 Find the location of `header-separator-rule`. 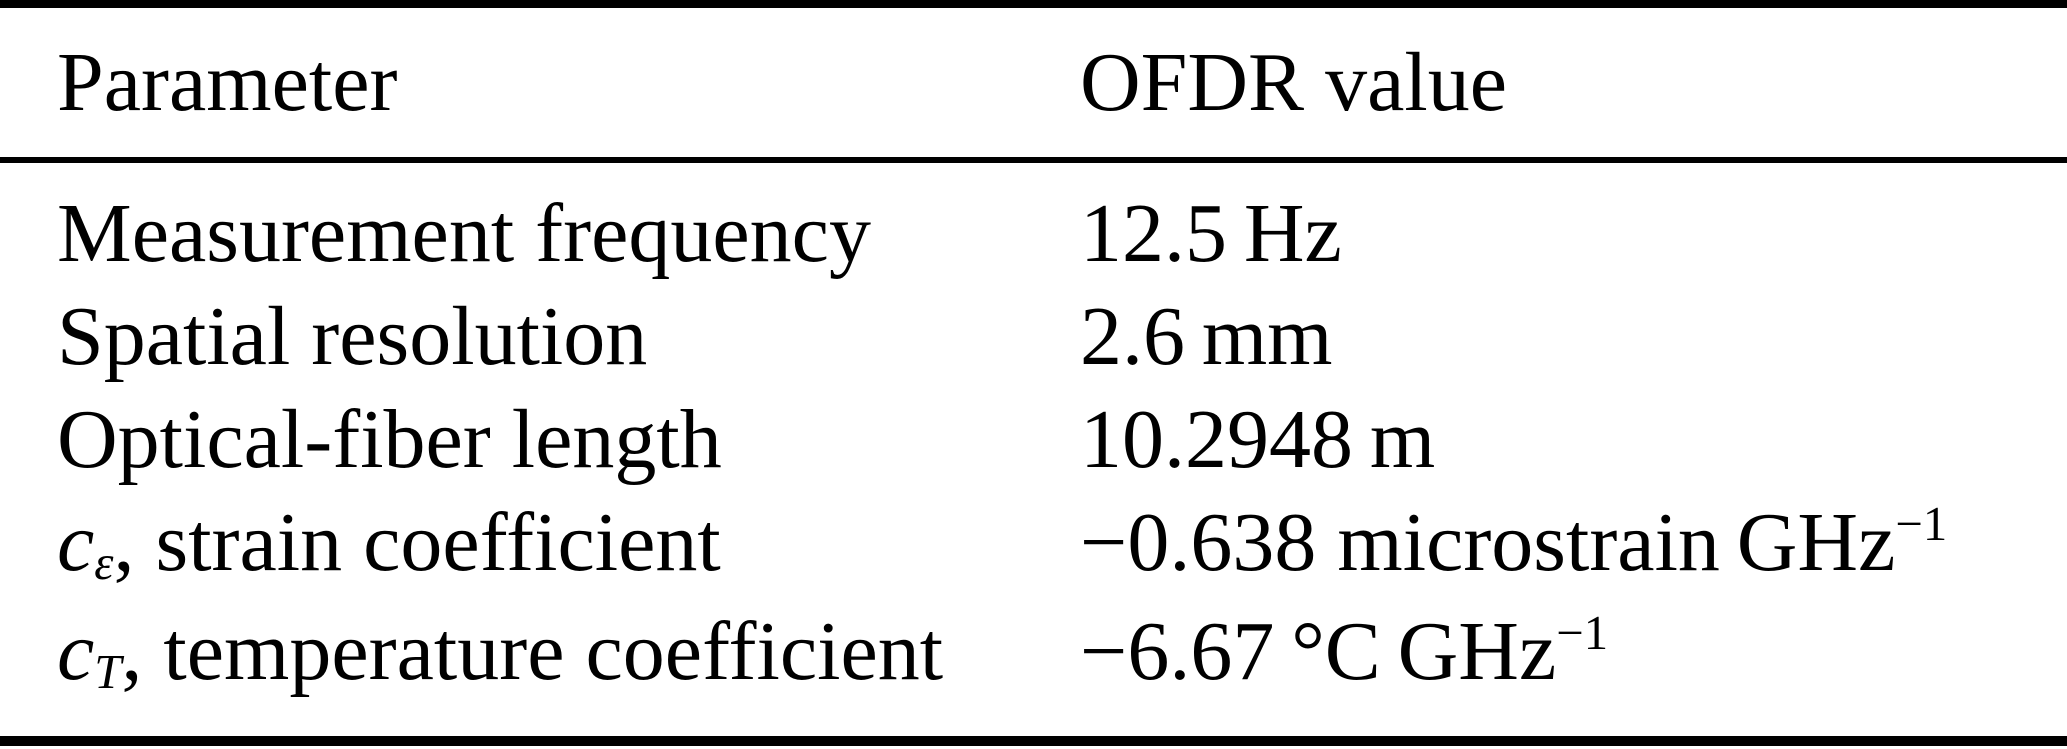

header-separator-rule is located at coordinates (1033, 160).